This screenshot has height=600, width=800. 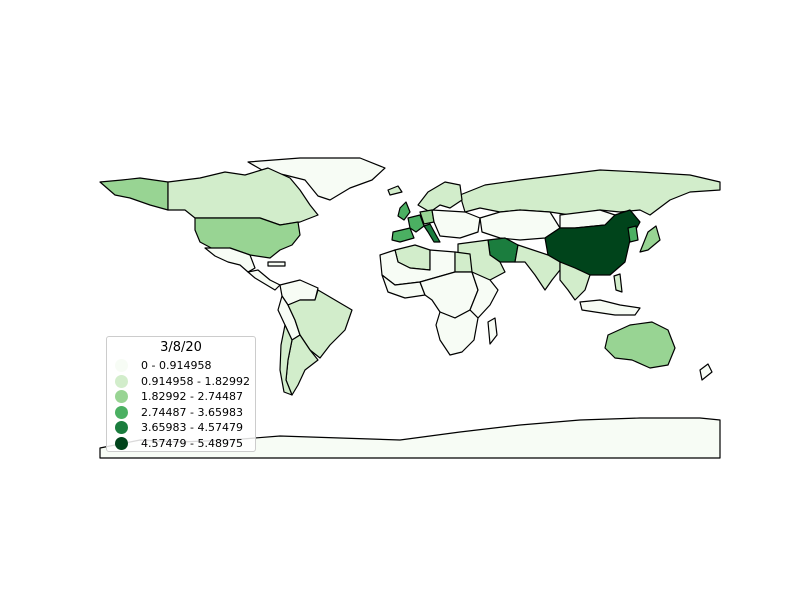 I want to click on region-central-america, so click(x=264, y=280).